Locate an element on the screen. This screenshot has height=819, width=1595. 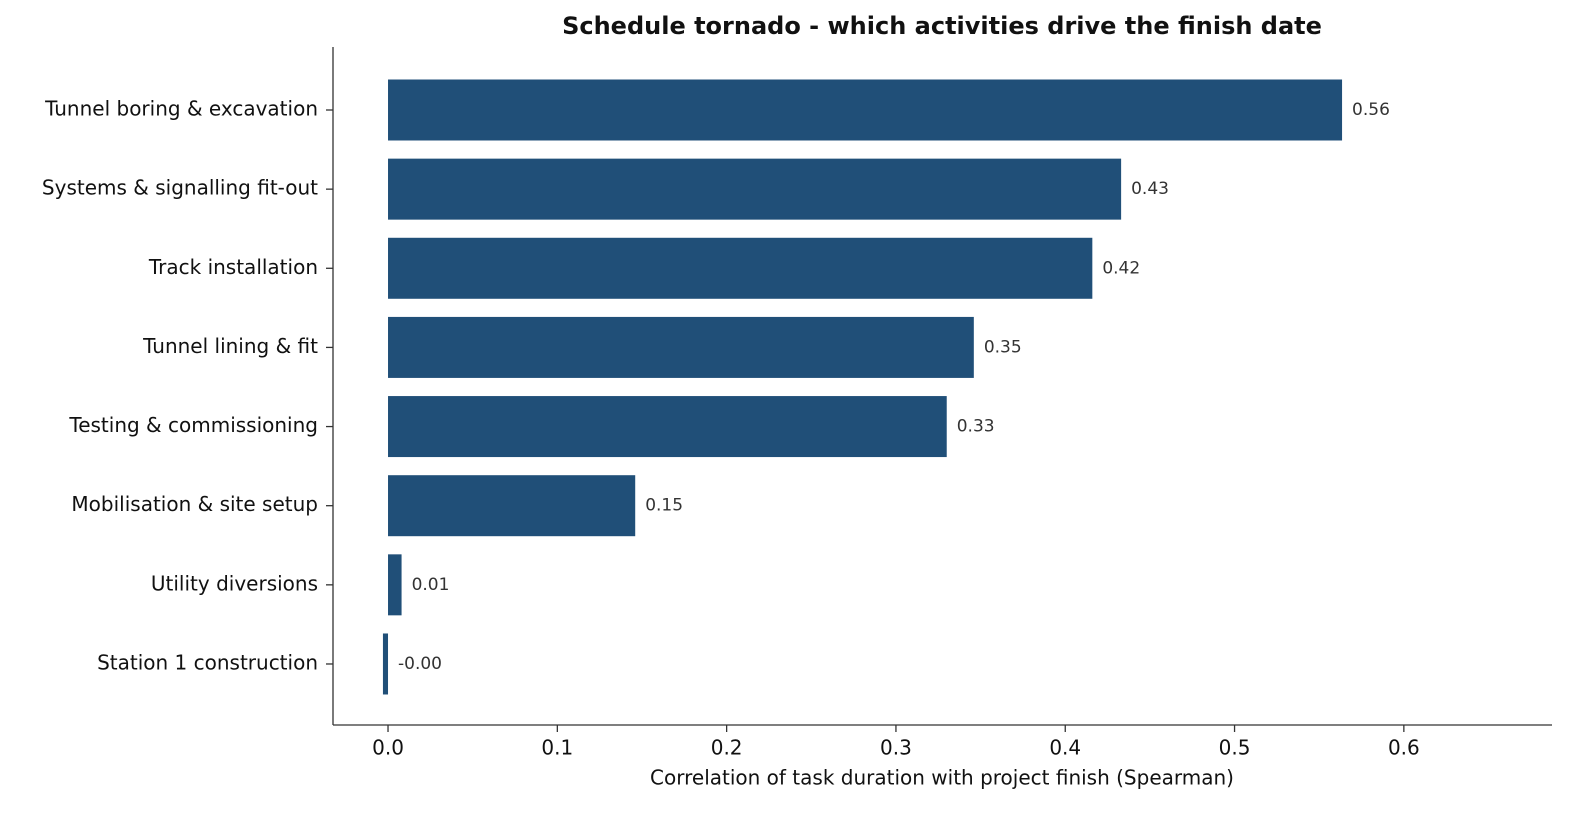
value-label: 0.35 is located at coordinates (1003, 347).